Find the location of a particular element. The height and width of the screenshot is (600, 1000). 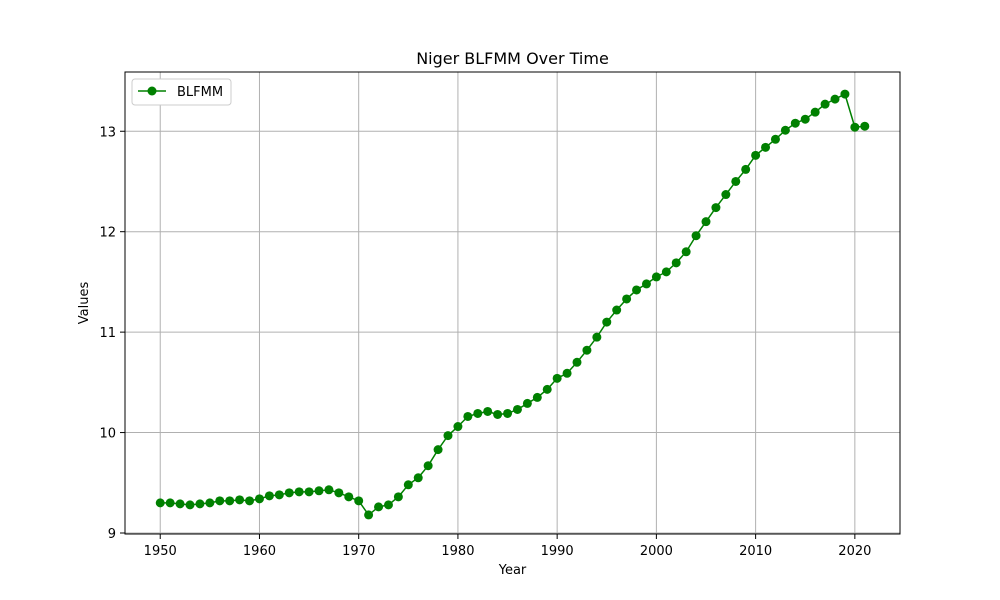

x-tick-label: 2010 is located at coordinates (755, 551).